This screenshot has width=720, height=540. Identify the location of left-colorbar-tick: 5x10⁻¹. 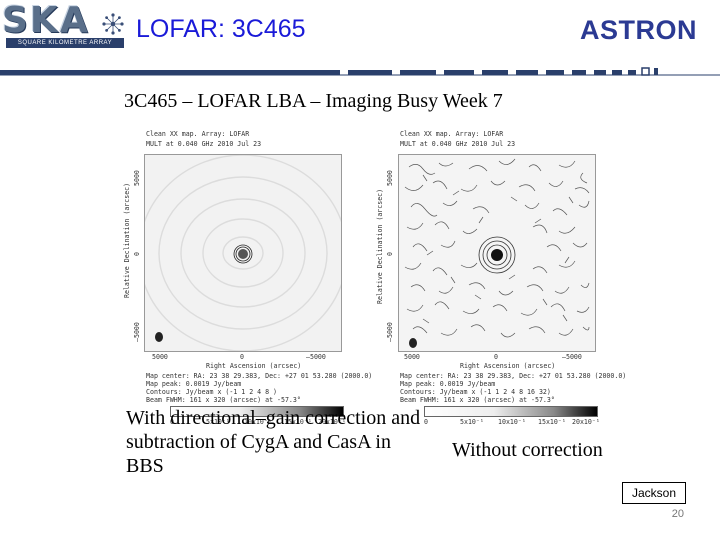
(218, 422).